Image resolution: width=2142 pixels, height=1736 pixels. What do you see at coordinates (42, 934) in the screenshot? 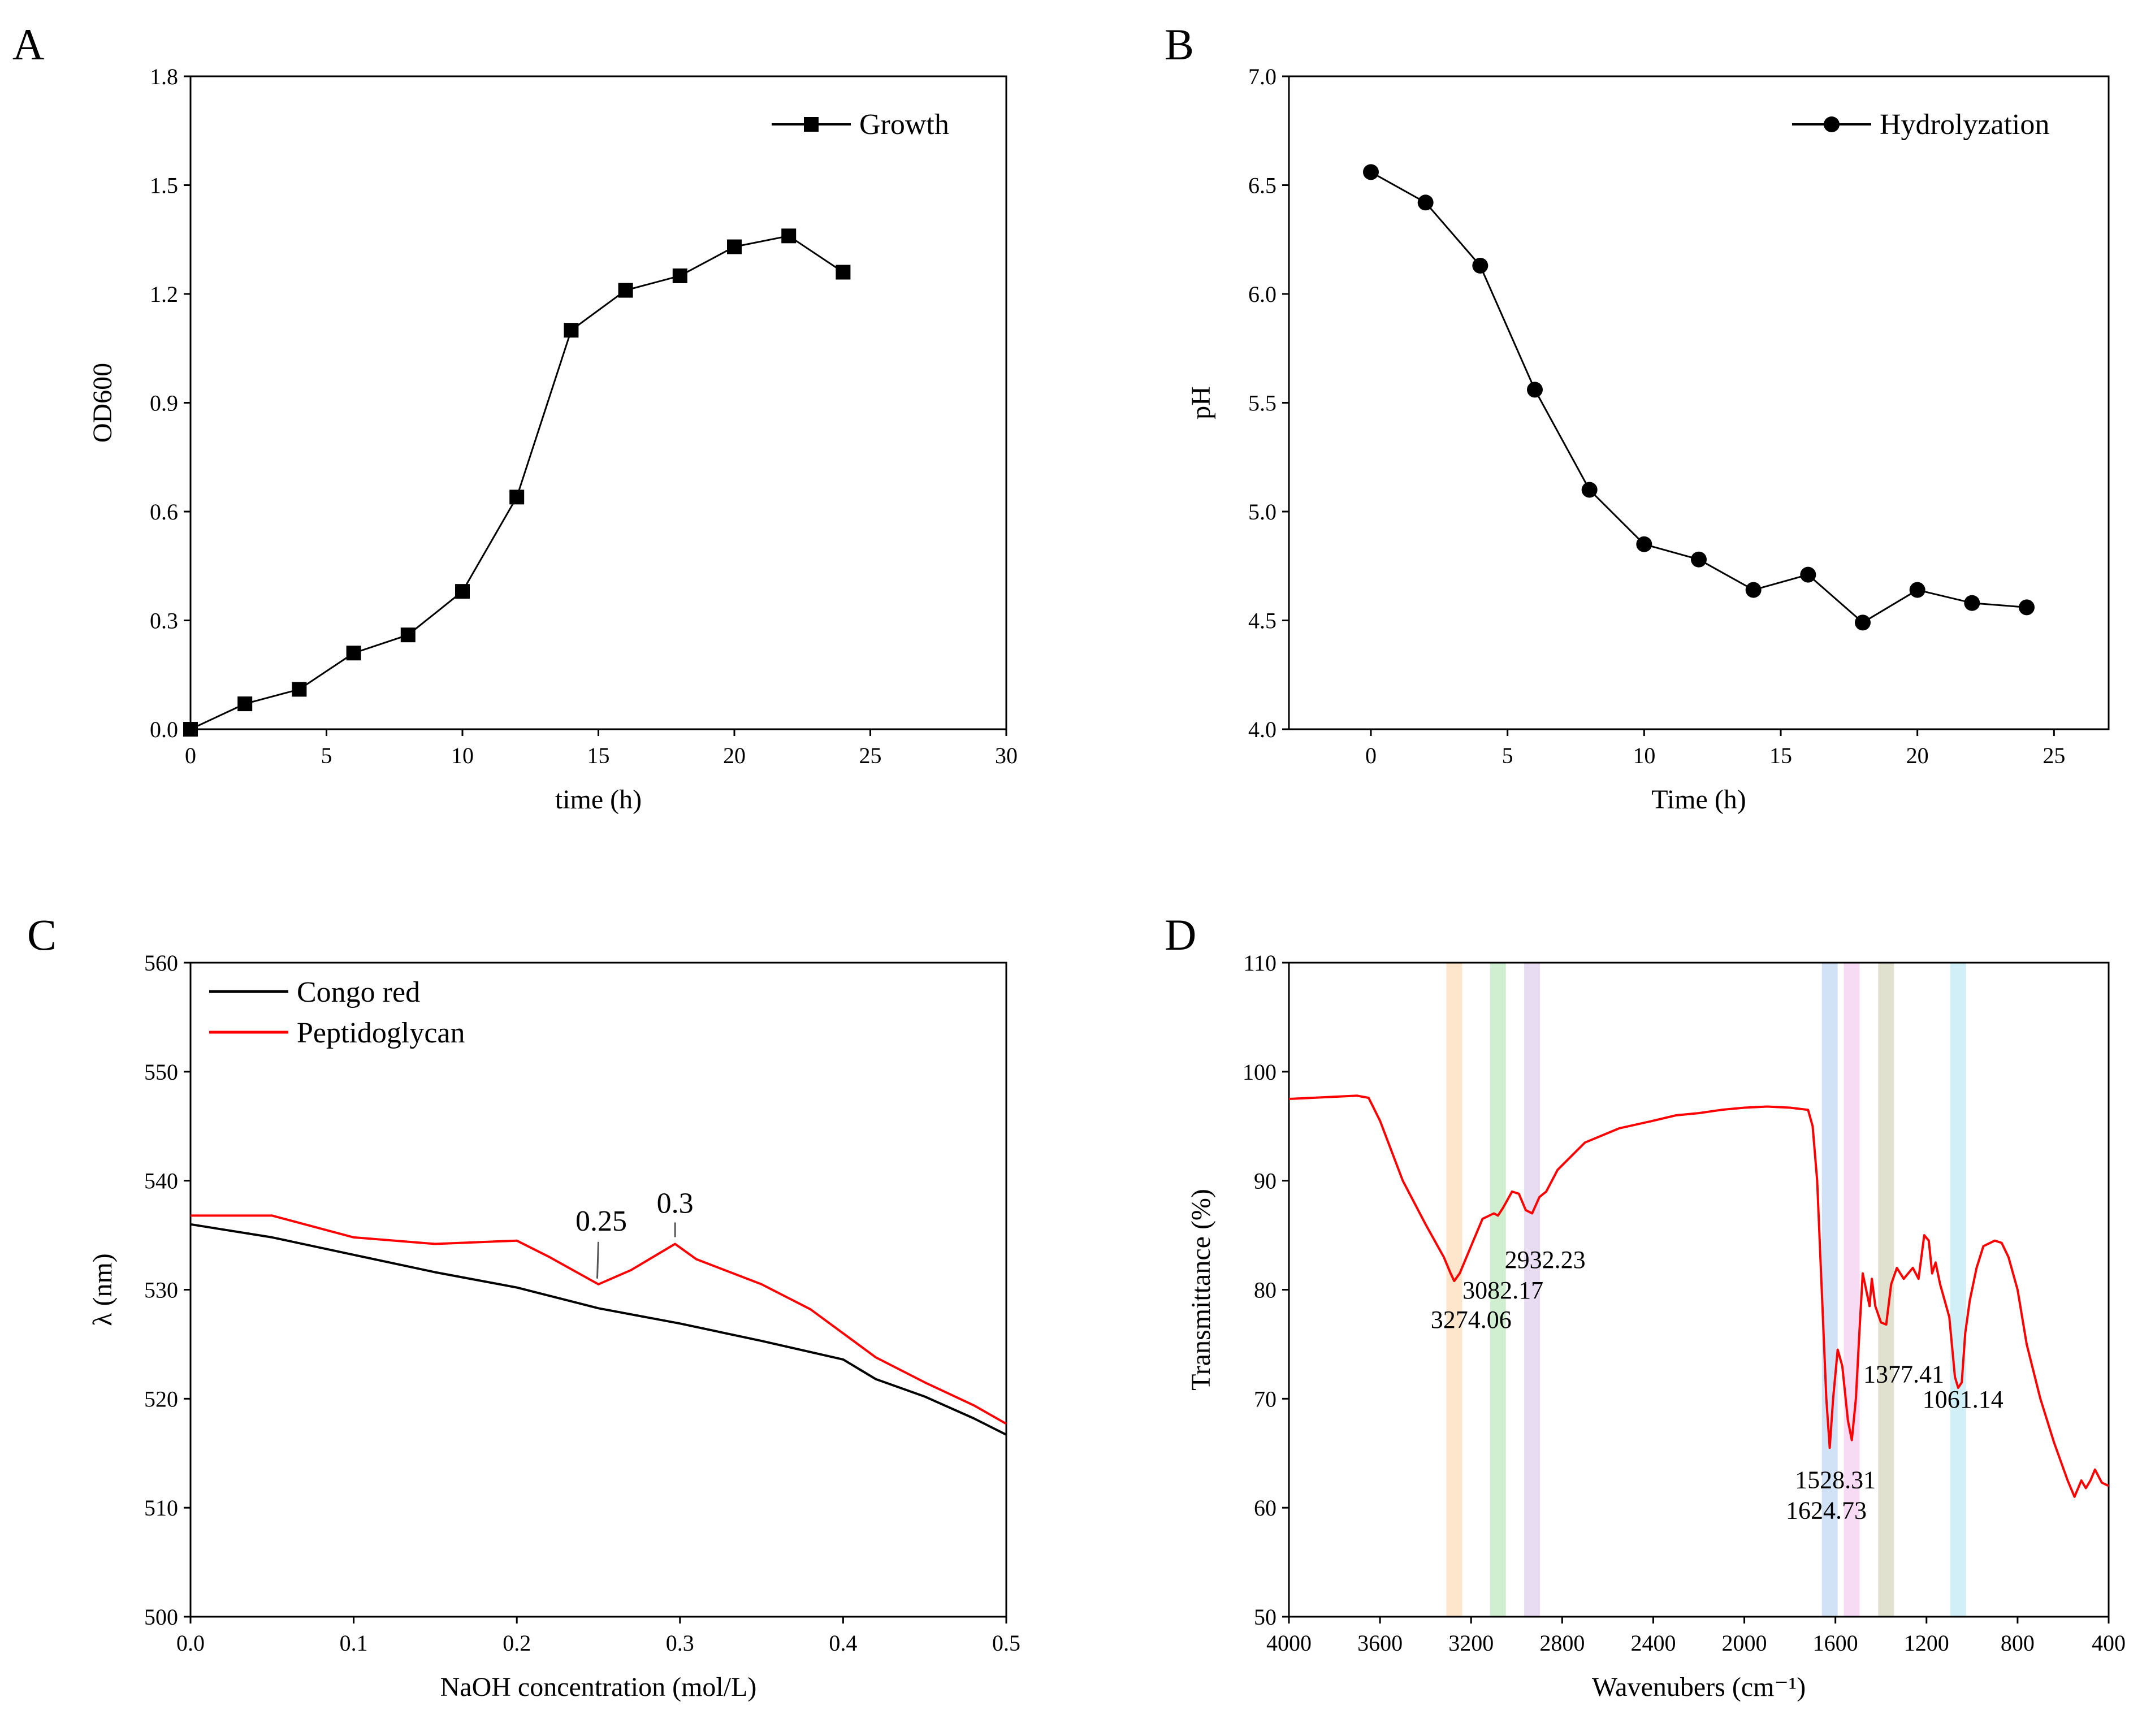
I see `panel-label-c: C` at bounding box center [42, 934].